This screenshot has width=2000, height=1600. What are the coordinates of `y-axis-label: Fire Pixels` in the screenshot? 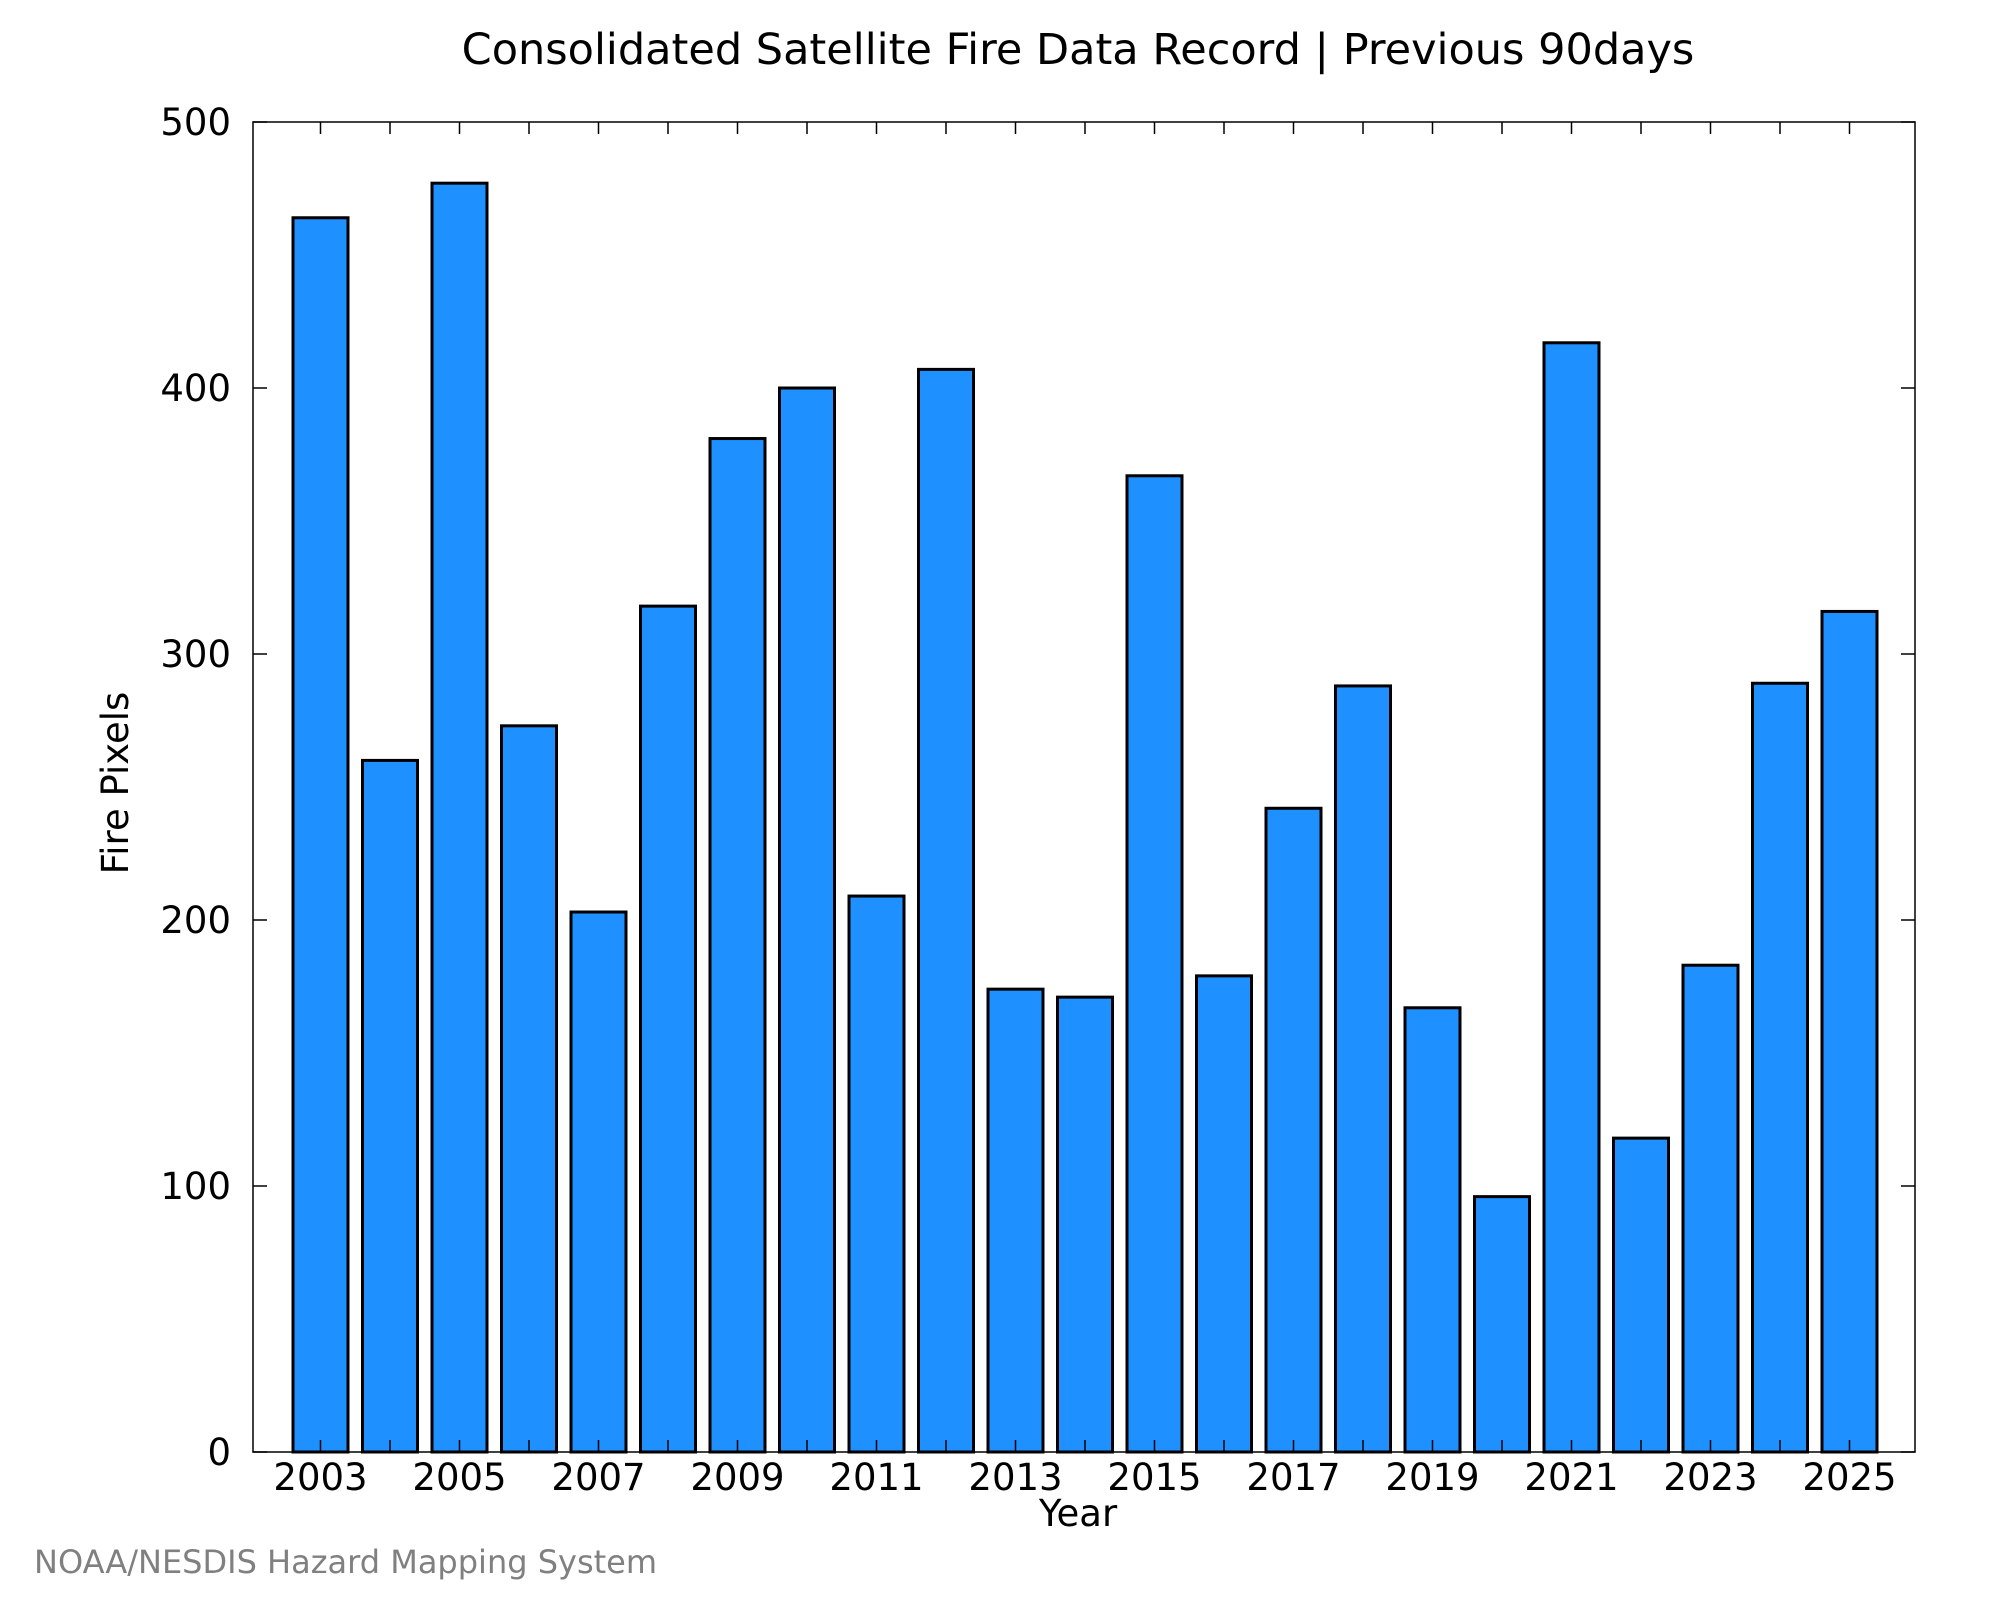 It's located at (115, 783).